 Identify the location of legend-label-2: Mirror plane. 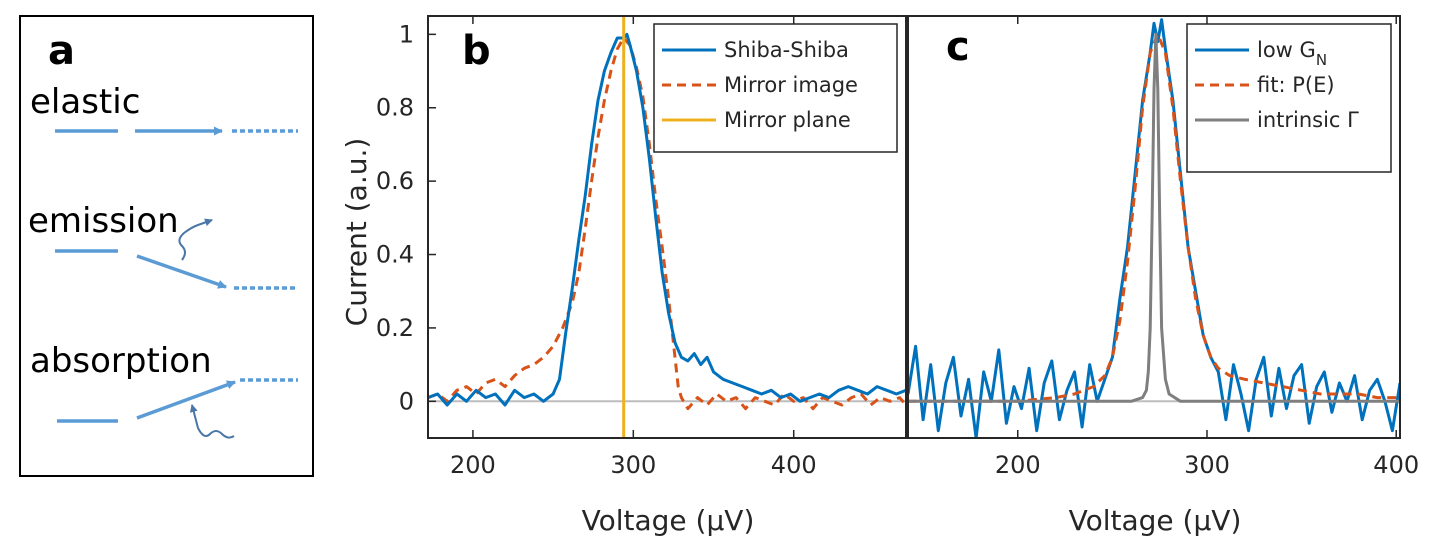
(787, 120).